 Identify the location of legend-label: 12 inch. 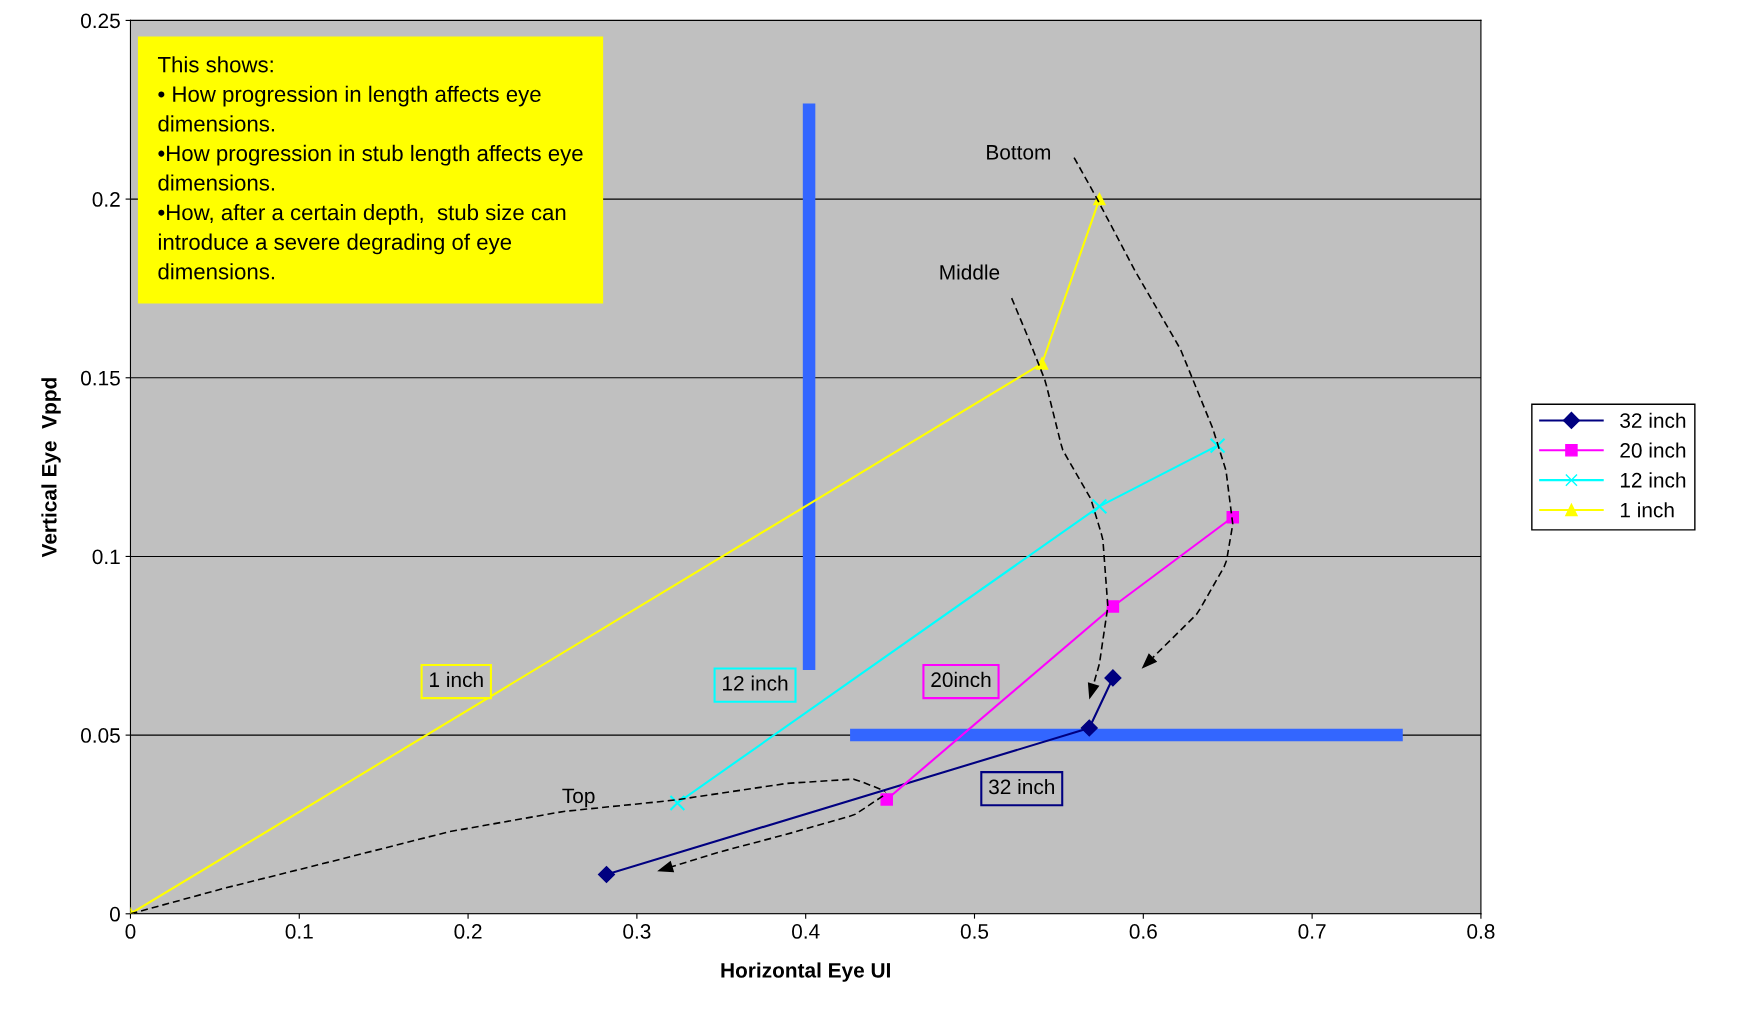
(1653, 480).